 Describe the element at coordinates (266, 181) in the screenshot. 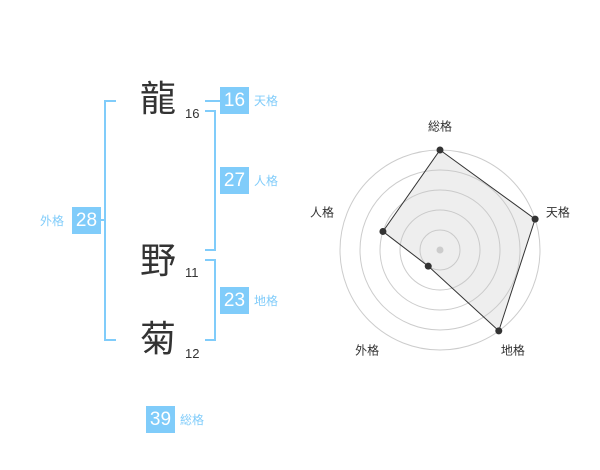

I see `jinkaku-label: 人格` at that location.